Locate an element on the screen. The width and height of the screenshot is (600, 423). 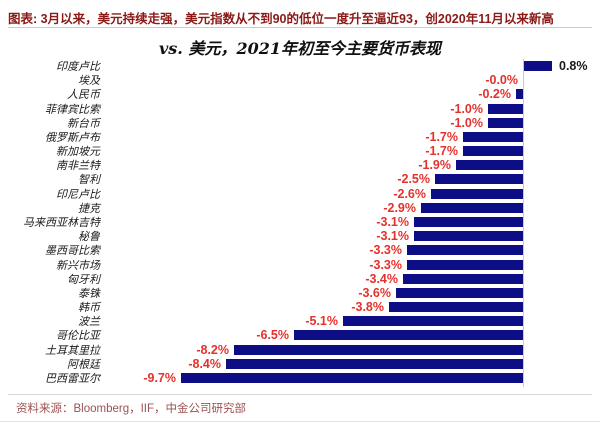
bar-row: 智利 -2.5% is located at coordinates (300, 179).